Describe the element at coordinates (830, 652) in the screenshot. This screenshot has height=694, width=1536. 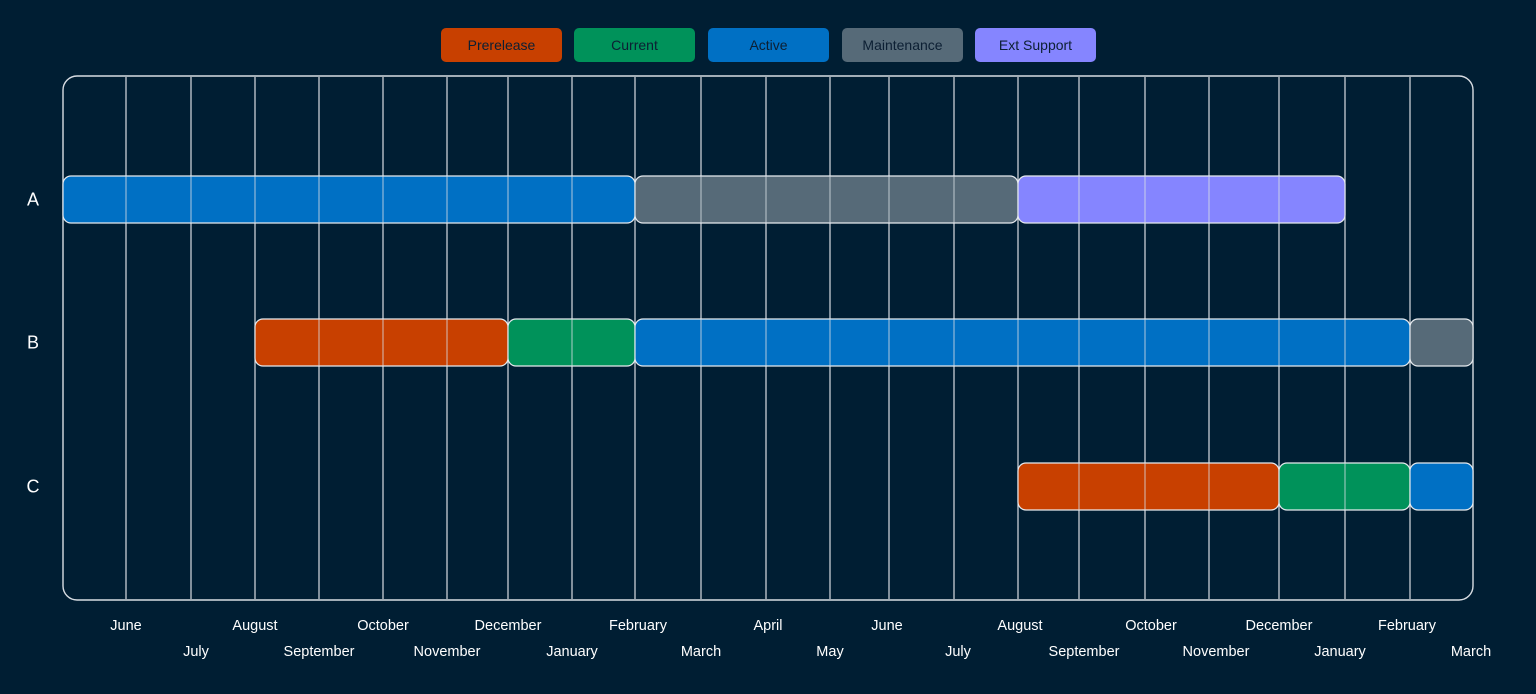
I see `month-label: May` at that location.